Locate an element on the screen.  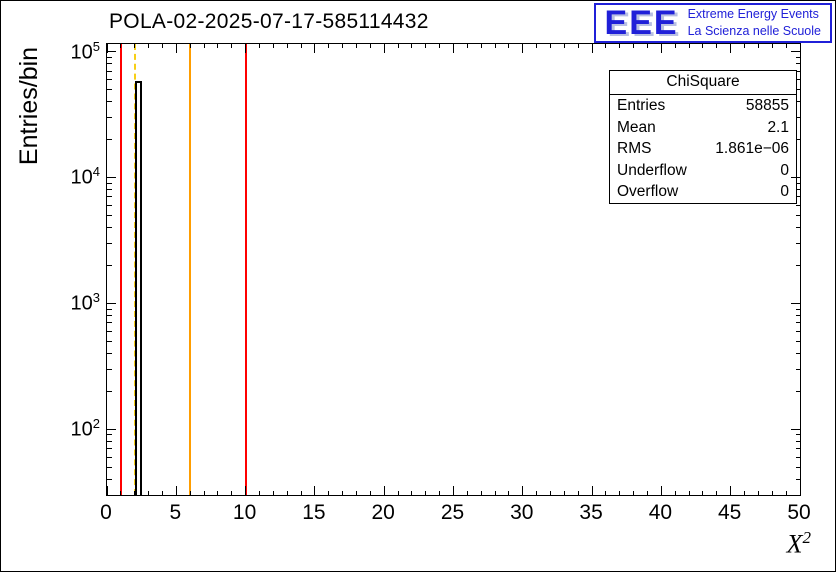
x-tick-label: 10 is located at coordinates (244, 512).